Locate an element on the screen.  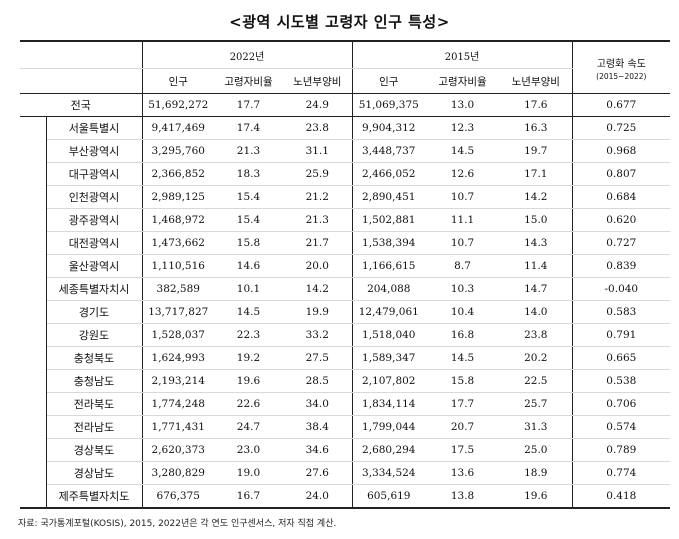
region-name: 경기도 is located at coordinates (94, 312).